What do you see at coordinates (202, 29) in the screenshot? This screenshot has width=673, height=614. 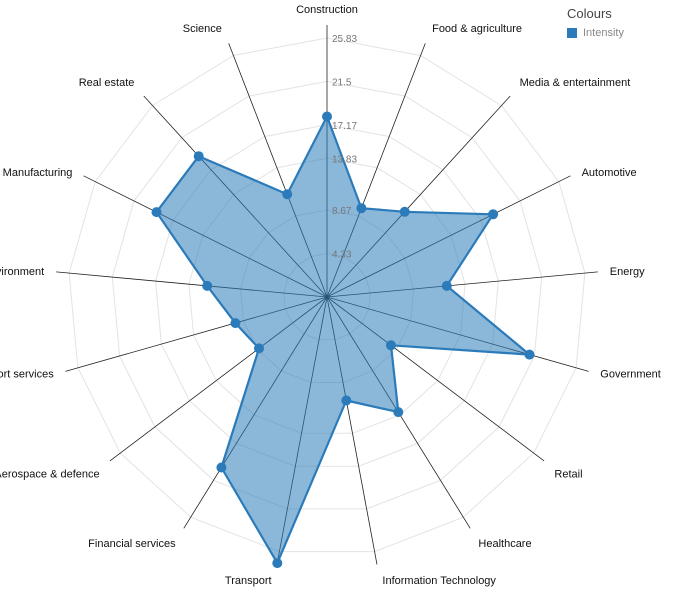 I see `category-label: Science` at bounding box center [202, 29].